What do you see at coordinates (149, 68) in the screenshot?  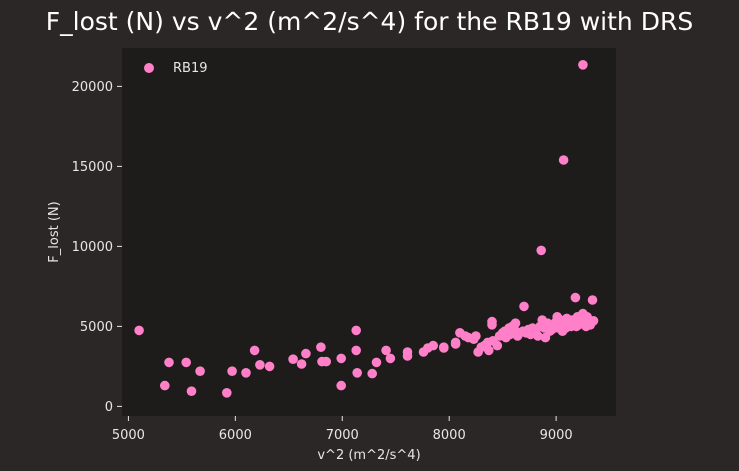 I see `legend-marker` at bounding box center [149, 68].